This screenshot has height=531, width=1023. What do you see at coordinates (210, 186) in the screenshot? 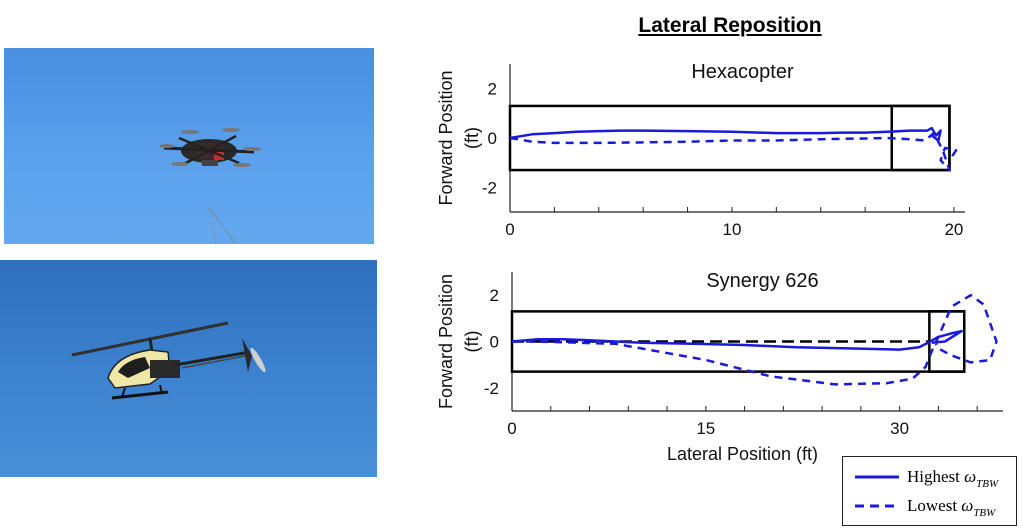
I see `hexacopter-drone-image` at bounding box center [210, 186].